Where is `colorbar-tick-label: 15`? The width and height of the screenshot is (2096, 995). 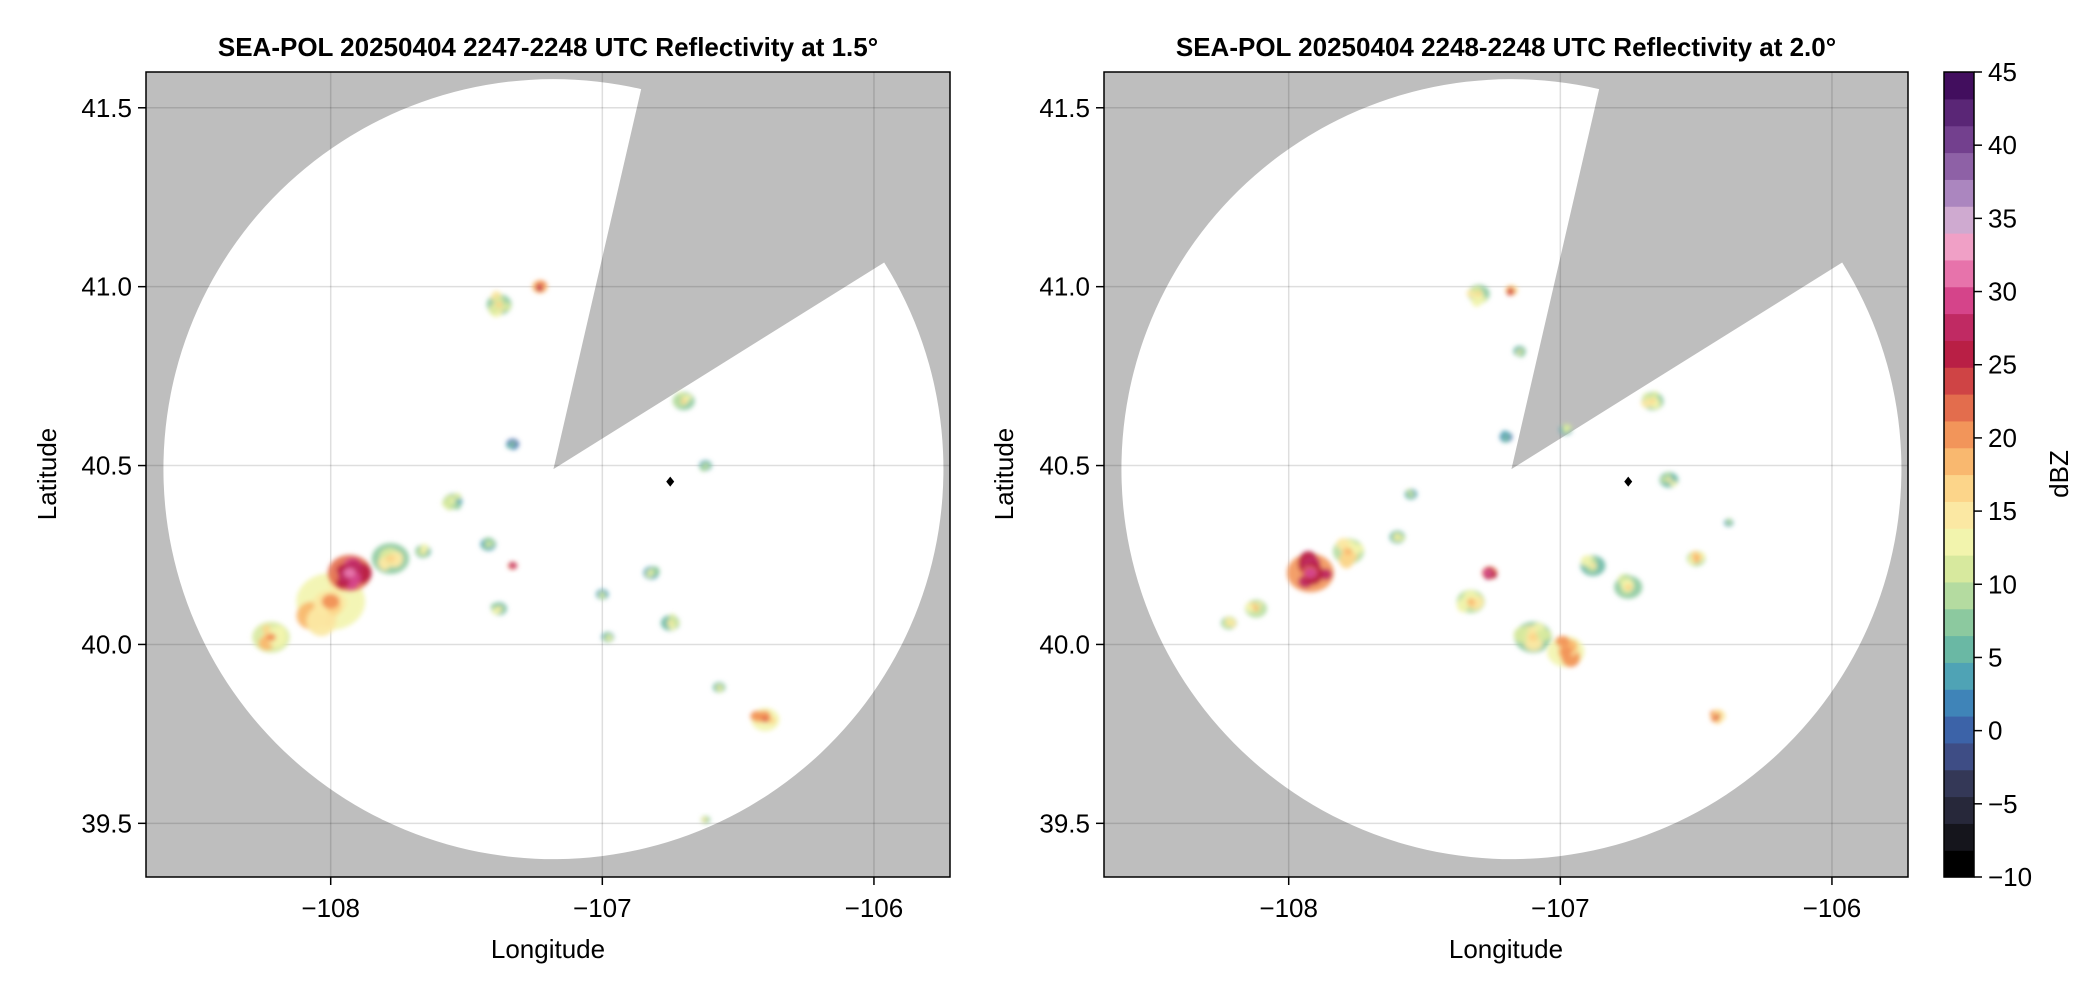 colorbar-tick-label: 15 is located at coordinates (2002, 511).